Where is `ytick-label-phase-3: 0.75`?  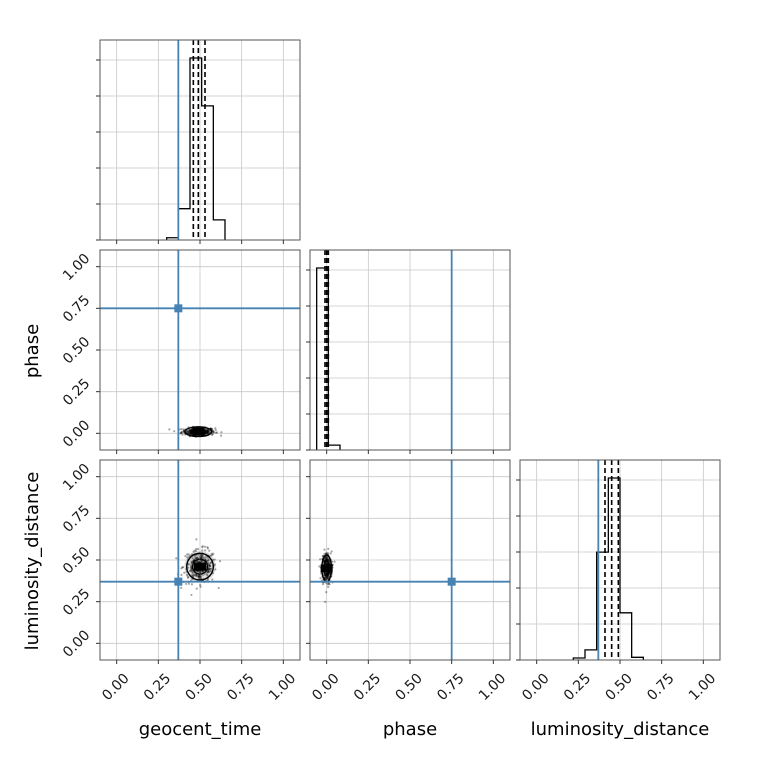
ytick-label-phase-3: 0.75 is located at coordinates (76, 308).